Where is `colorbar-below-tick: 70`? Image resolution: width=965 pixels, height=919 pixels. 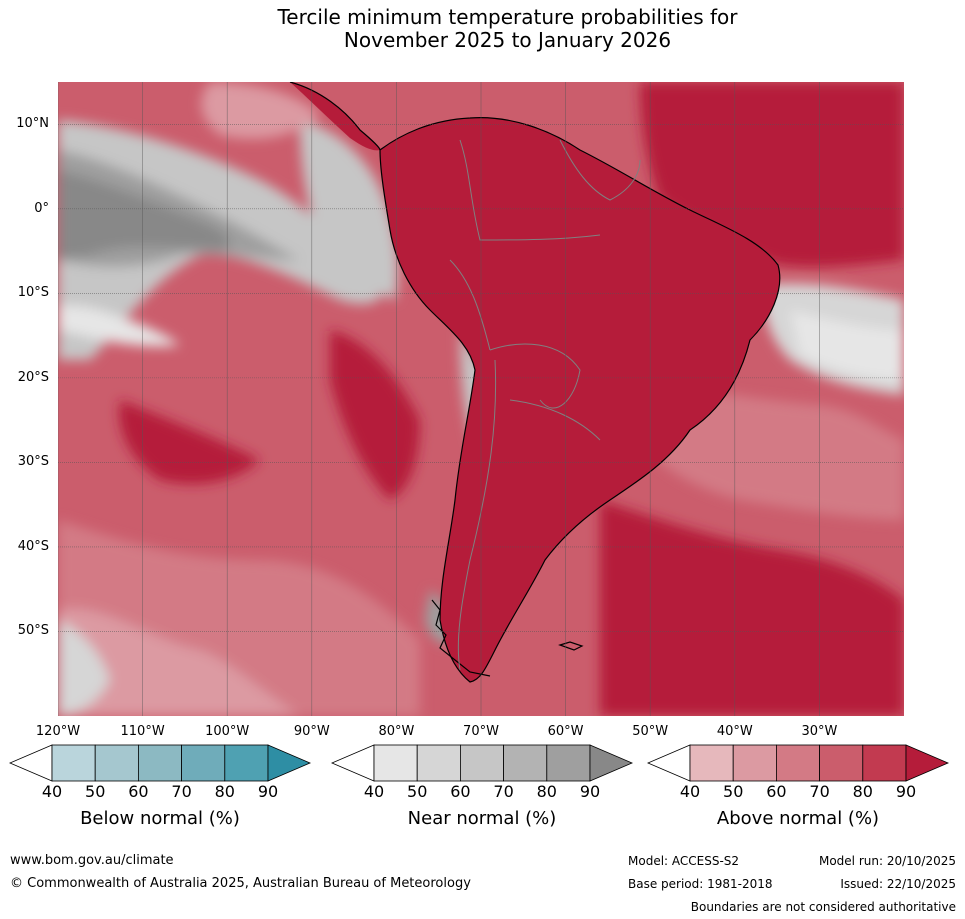
colorbar-below-tick: 70 is located at coordinates (181, 791).